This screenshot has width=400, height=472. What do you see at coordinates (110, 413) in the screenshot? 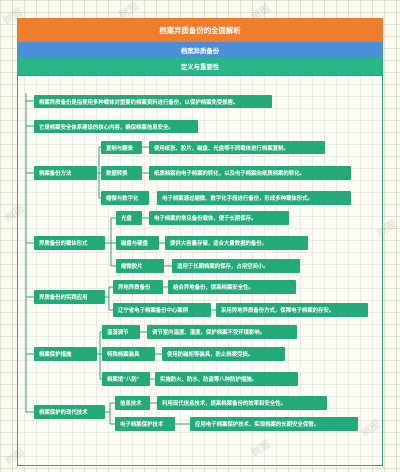
I see `link-g5-branch` at bounding box center [110, 413].